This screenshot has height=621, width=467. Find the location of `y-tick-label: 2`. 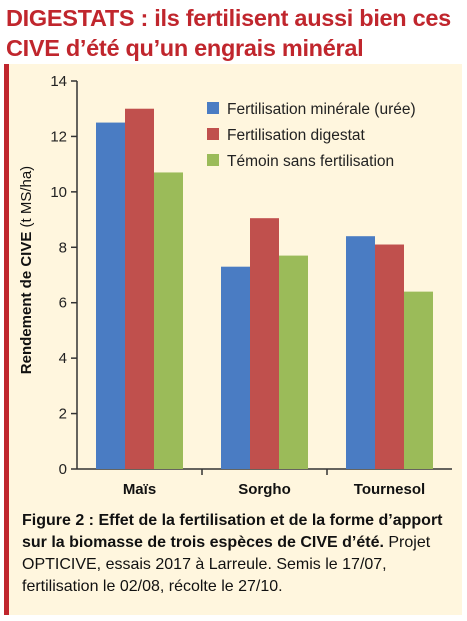

y-tick-label: 2 is located at coordinates (63, 414).